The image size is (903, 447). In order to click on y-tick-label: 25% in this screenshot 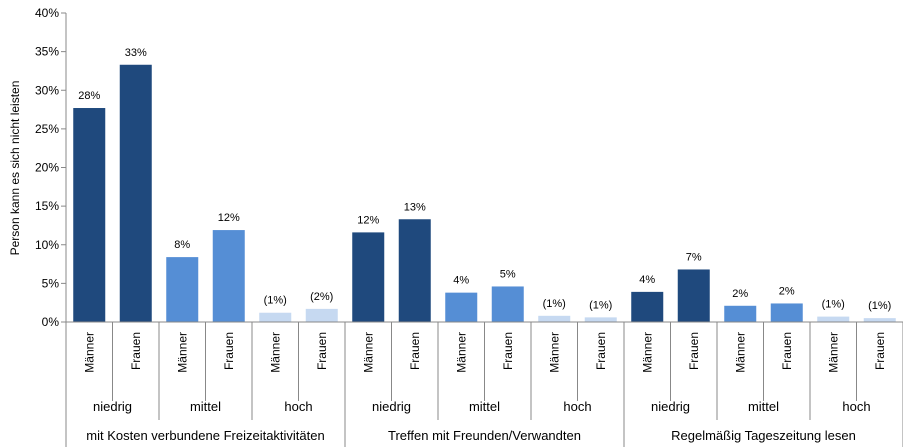, I will do `click(47, 129)`.